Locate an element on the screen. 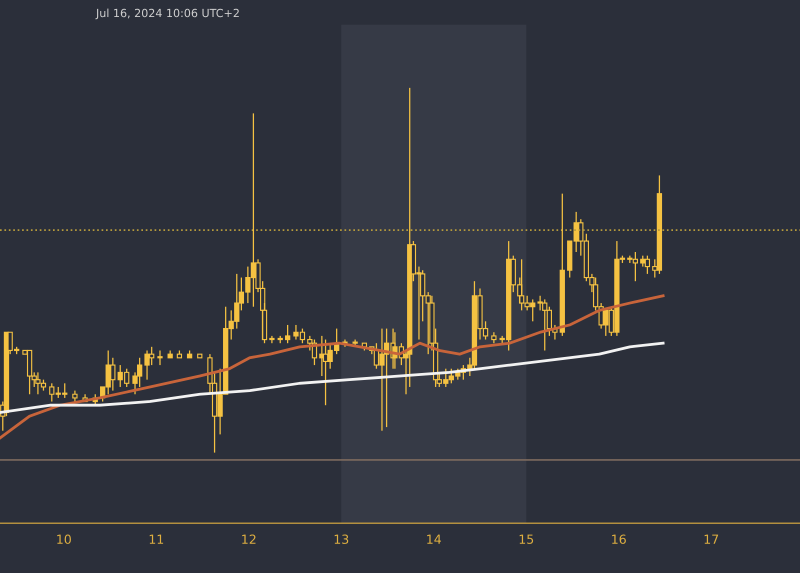 This screenshot has height=573, width=800. x-tick-label: 14 is located at coordinates (434, 539).